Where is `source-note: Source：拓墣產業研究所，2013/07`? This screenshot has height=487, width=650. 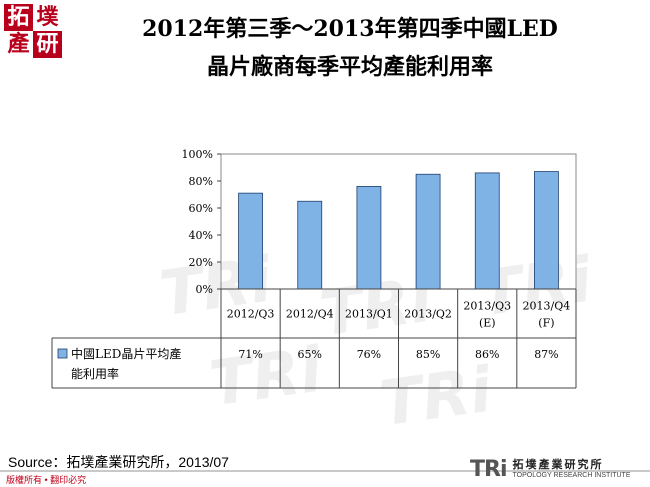
source-note: Source：拓墣產業研究所，2013/07 is located at coordinates (118, 462).